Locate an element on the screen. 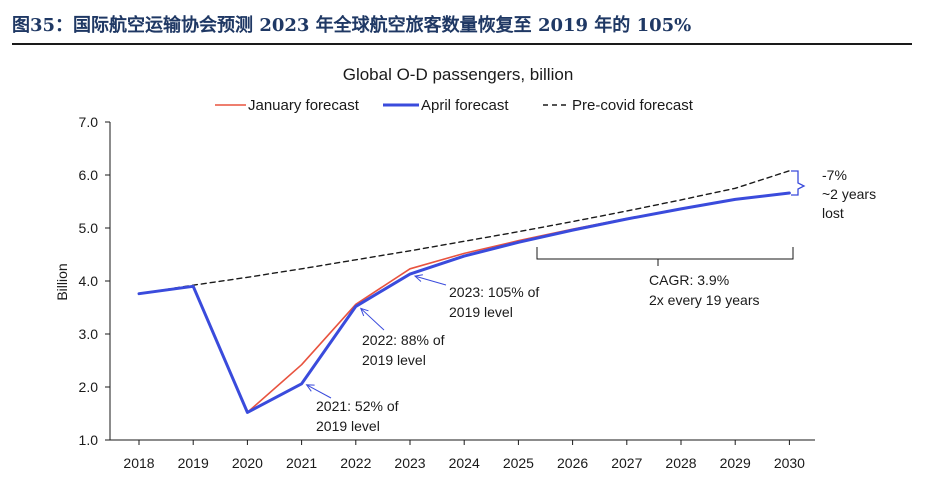 This screenshot has width=932, height=479. x-tick-label: 2025 is located at coordinates (518, 463).